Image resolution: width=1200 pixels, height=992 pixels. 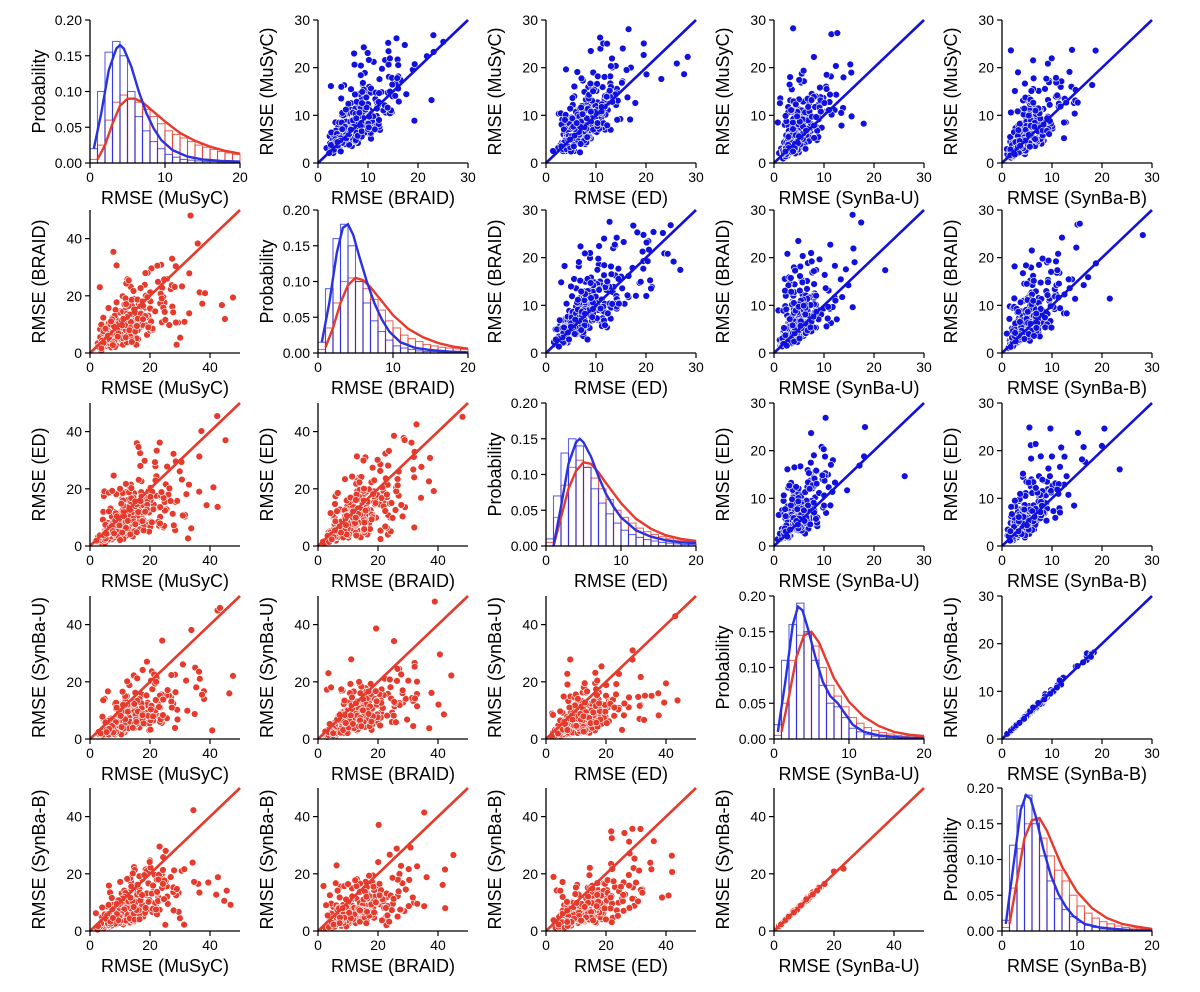 What do you see at coordinates (874, 560) in the screenshot?
I see `x-tick-label: 20` at bounding box center [874, 560].